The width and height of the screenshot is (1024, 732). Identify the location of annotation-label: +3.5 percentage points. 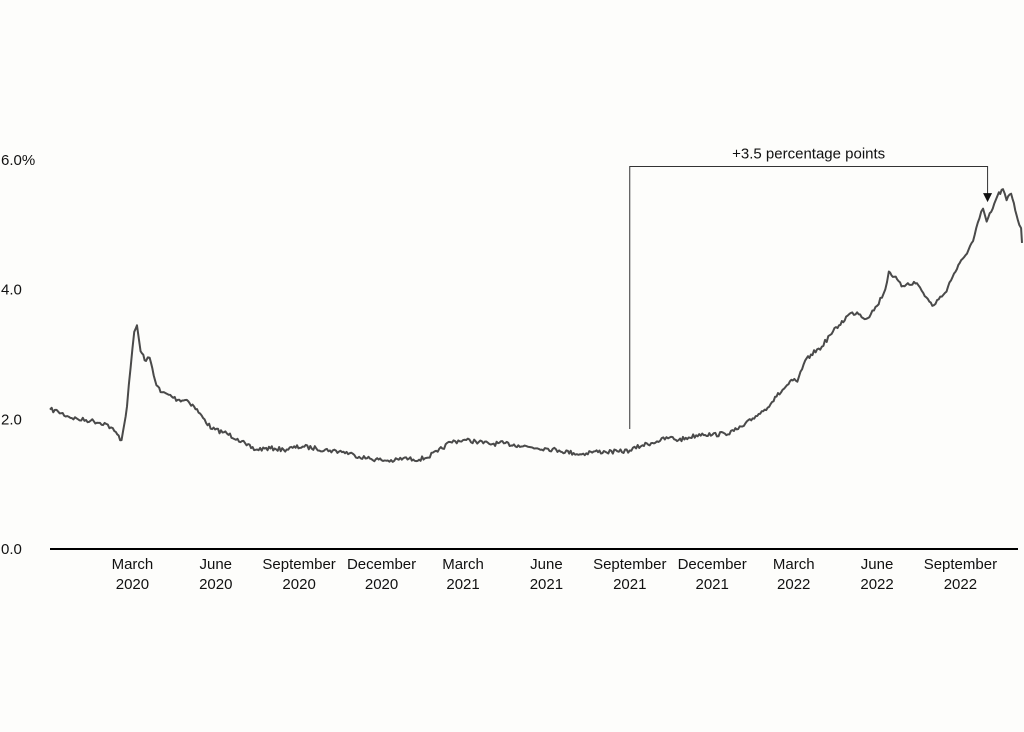
(808, 153).